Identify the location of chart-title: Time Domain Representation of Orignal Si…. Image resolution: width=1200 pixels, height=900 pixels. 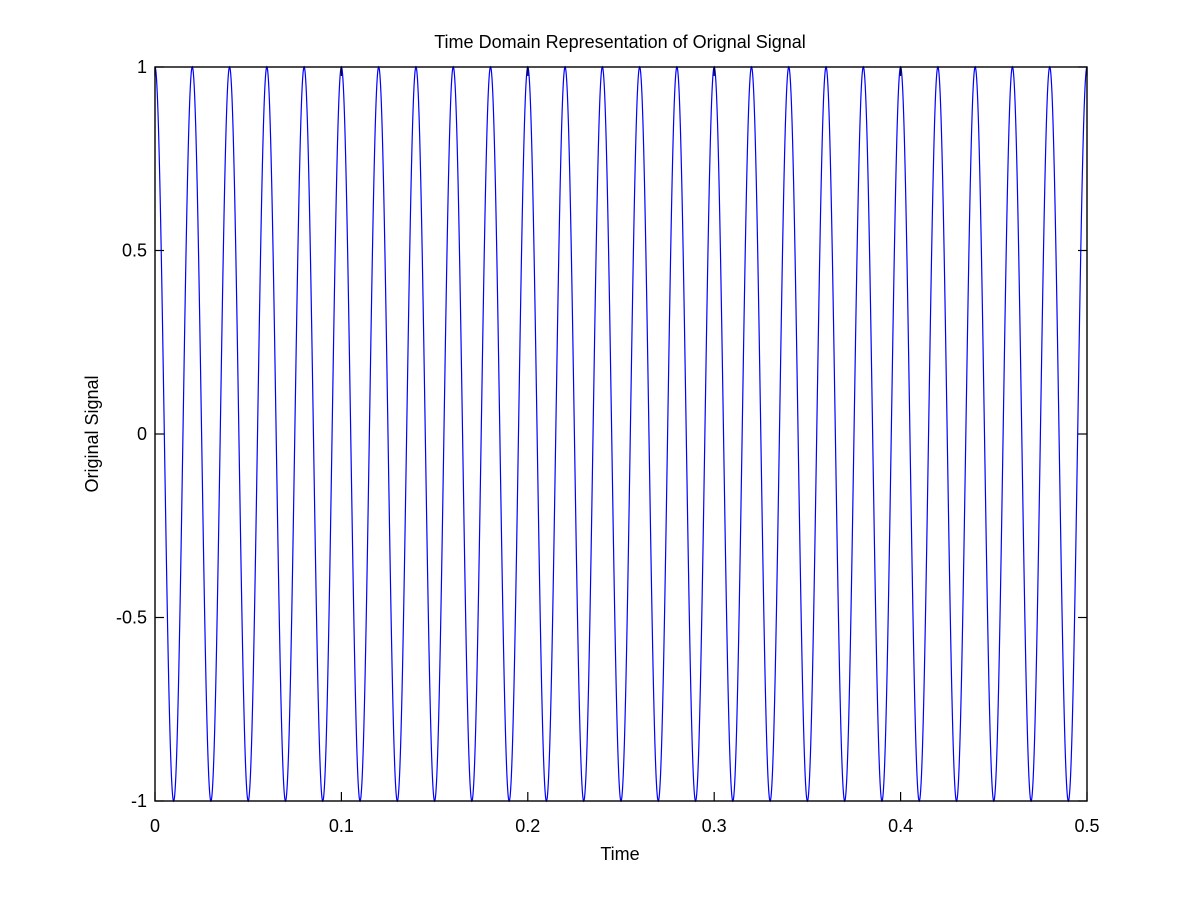
(620, 42).